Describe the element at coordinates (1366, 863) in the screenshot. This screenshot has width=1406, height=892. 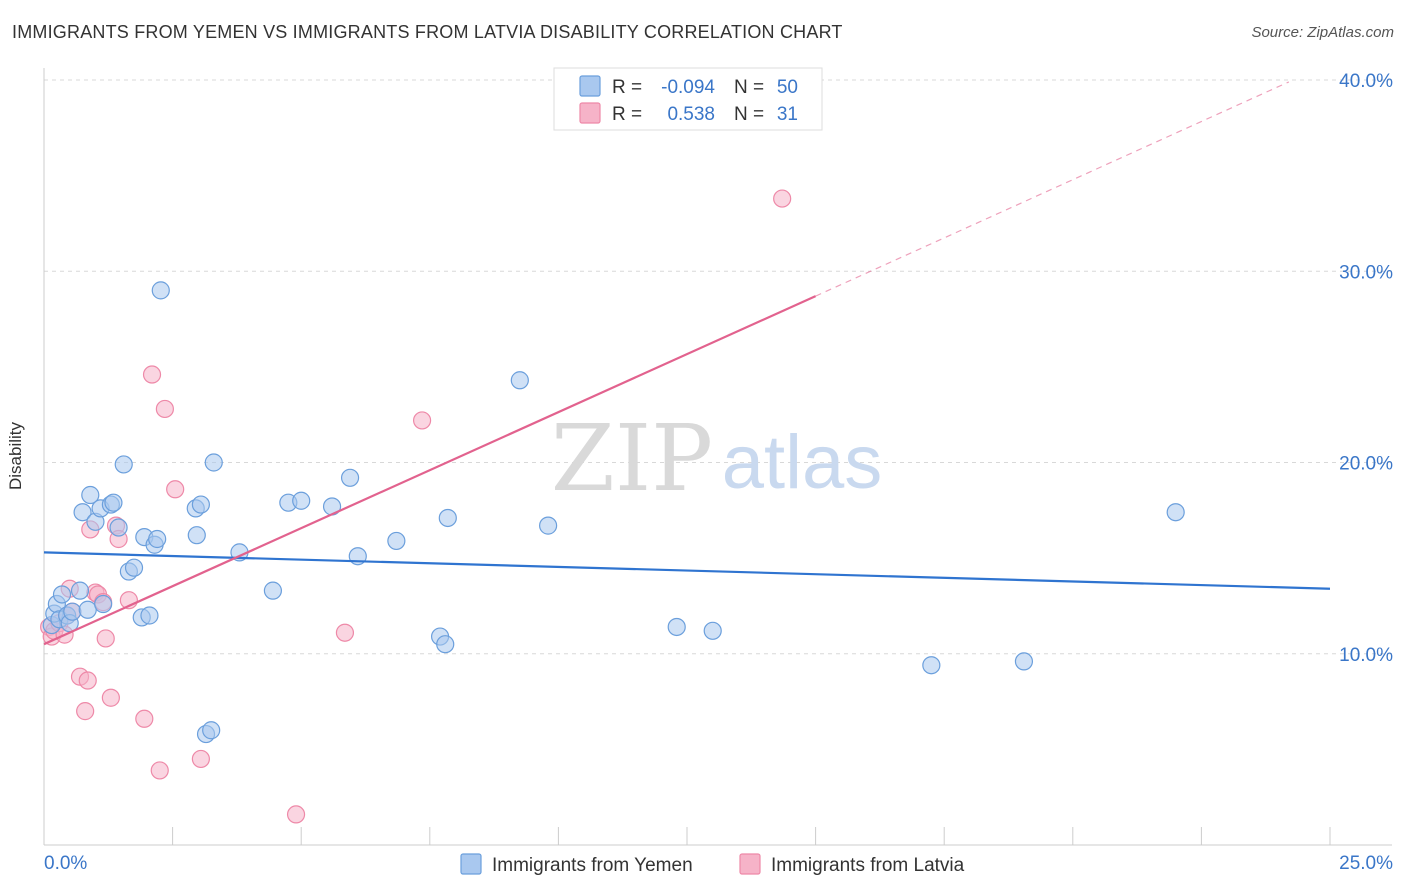
I see `x-tick-label: 25.0%` at that location.